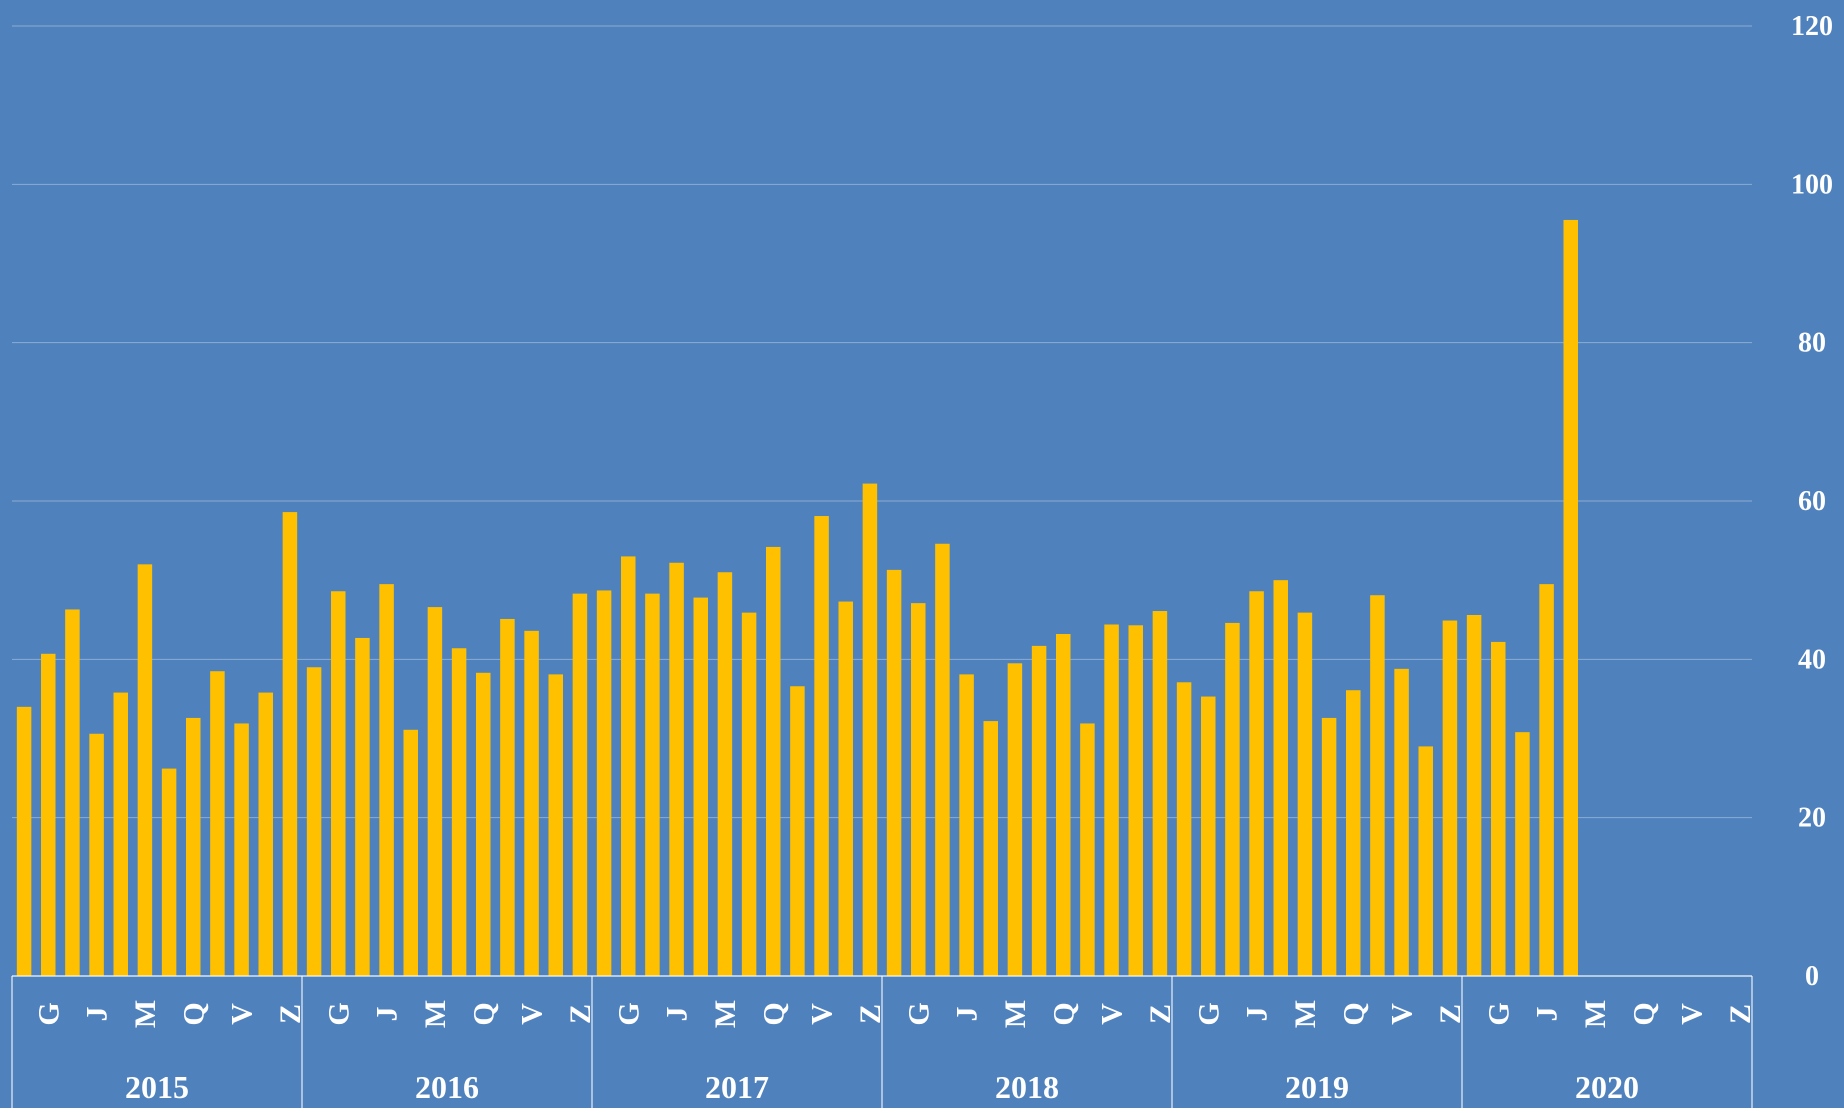  I want to click on y-tick-label: 100, so click(1812, 184).